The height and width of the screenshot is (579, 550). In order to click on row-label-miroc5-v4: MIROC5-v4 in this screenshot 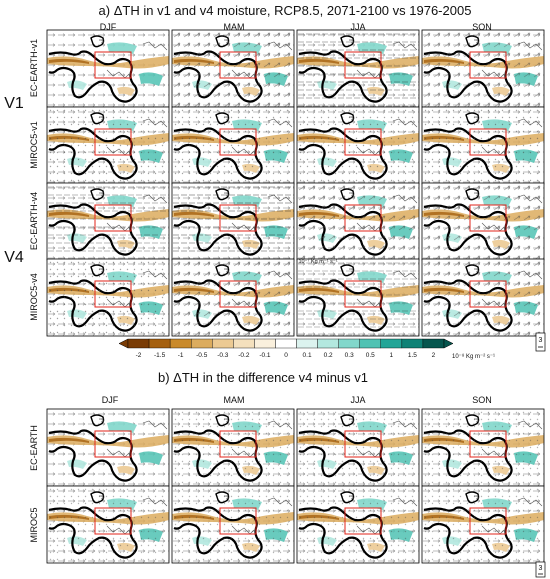, I will do `click(34, 297)`.